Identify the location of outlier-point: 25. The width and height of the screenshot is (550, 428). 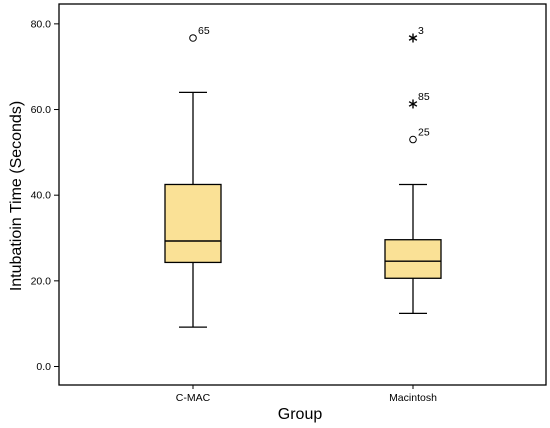
(419, 135).